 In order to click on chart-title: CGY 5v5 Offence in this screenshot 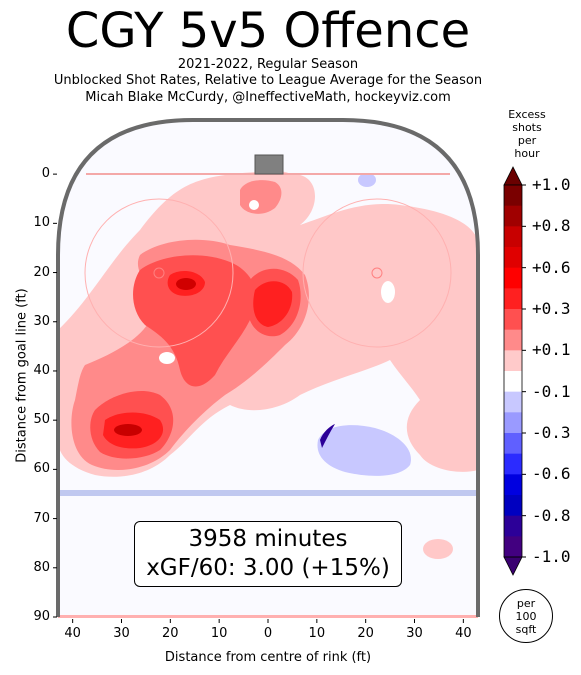, I will do `click(268, 31)`.